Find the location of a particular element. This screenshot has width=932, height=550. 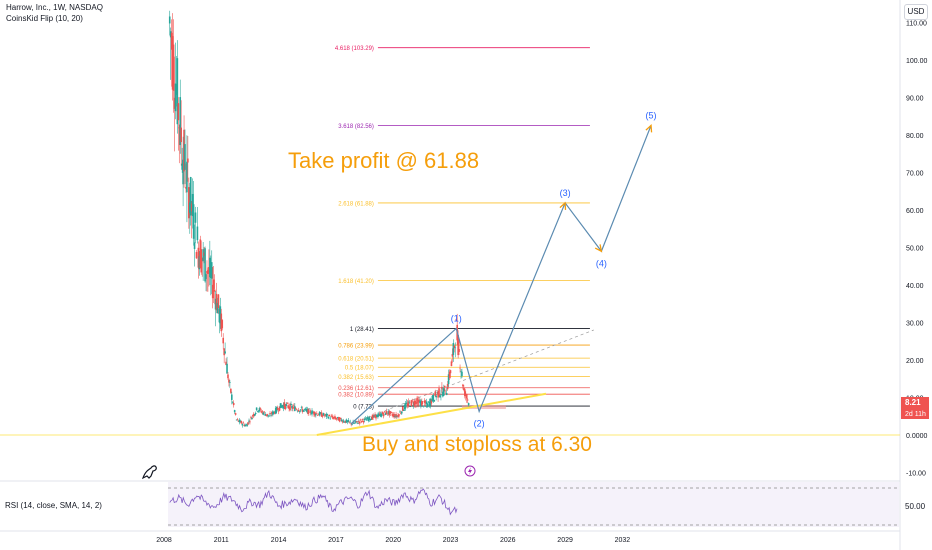

indicator-legend: CoinsKid Flip (10, 20) is located at coordinates (44, 18).